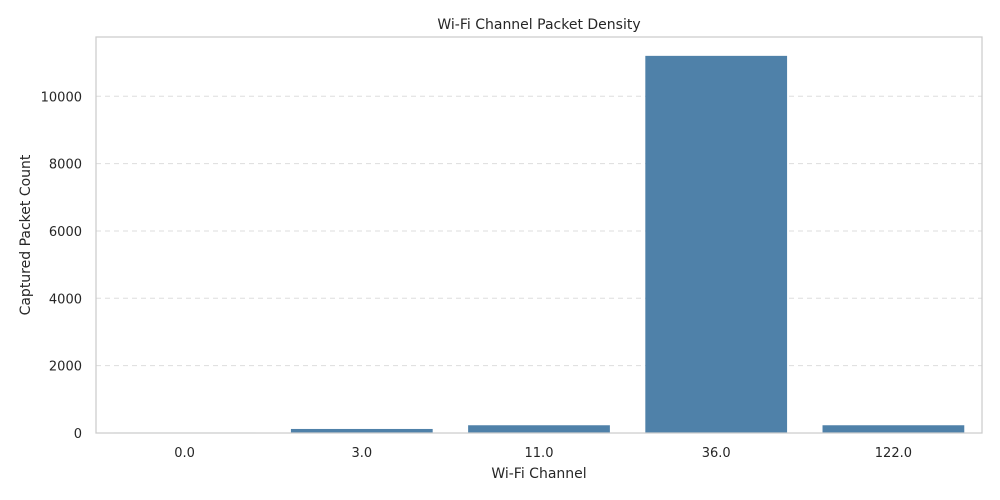  Describe the element at coordinates (716, 453) in the screenshot. I see `x-tick-label: 36.0` at that location.